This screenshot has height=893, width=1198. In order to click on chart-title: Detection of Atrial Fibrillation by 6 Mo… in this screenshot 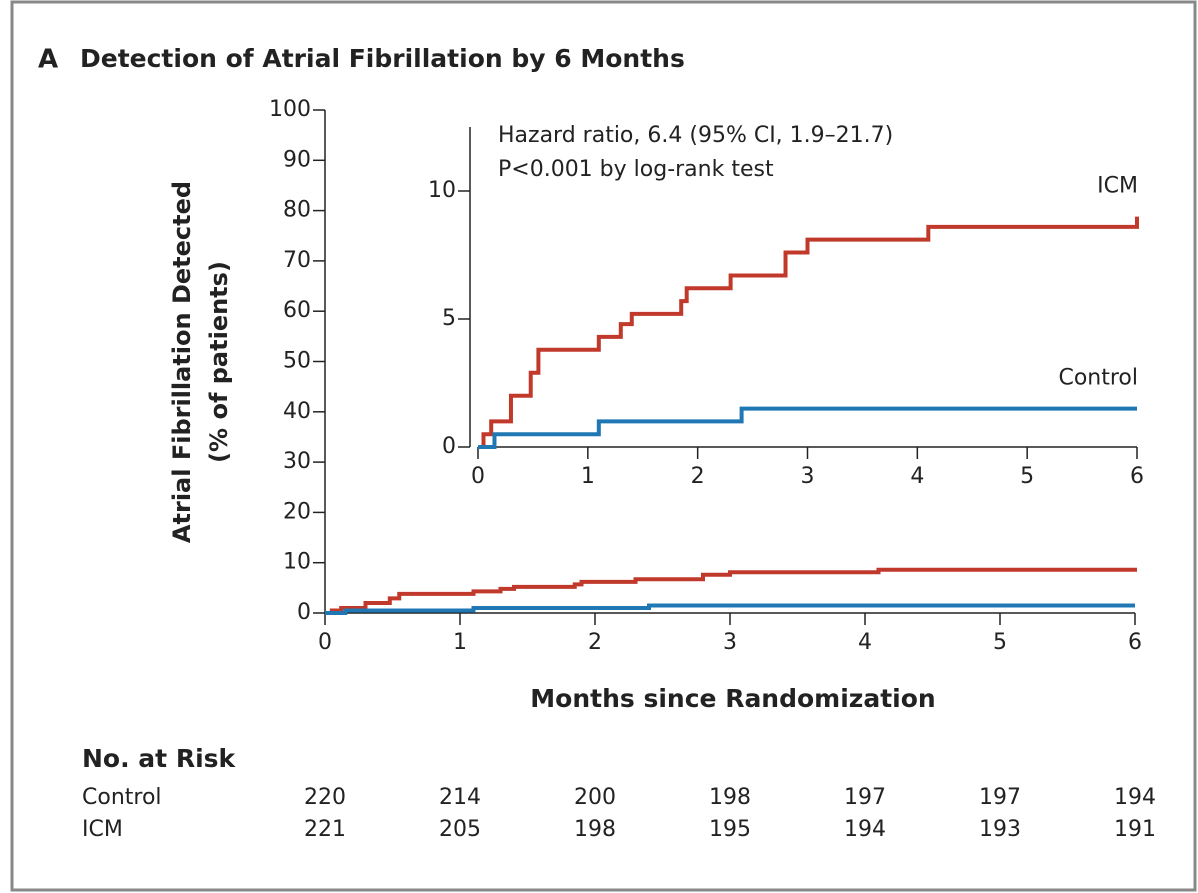, I will do `click(382, 58)`.